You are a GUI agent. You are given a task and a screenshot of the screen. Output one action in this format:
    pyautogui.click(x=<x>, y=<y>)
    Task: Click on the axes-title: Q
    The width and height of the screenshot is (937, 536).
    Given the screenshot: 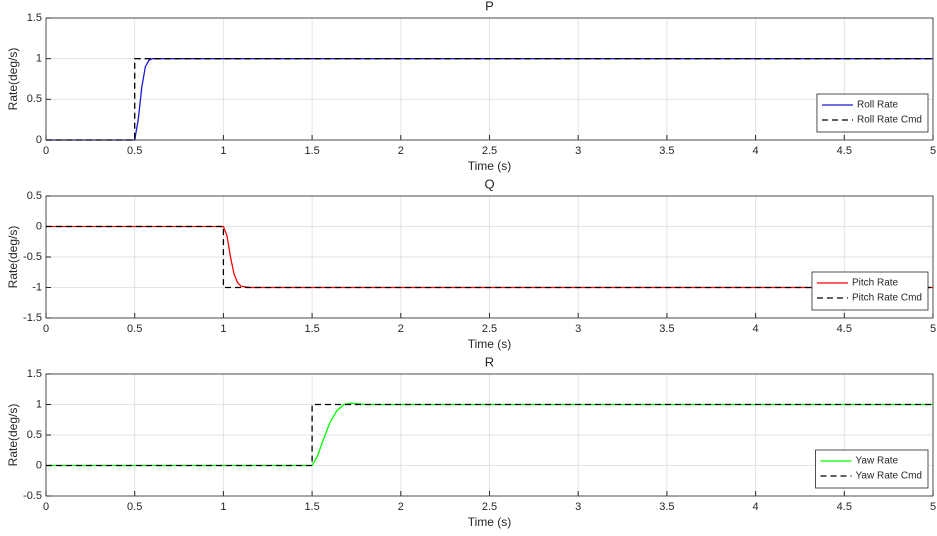 What is the action you would take?
    pyautogui.click(x=489, y=183)
    